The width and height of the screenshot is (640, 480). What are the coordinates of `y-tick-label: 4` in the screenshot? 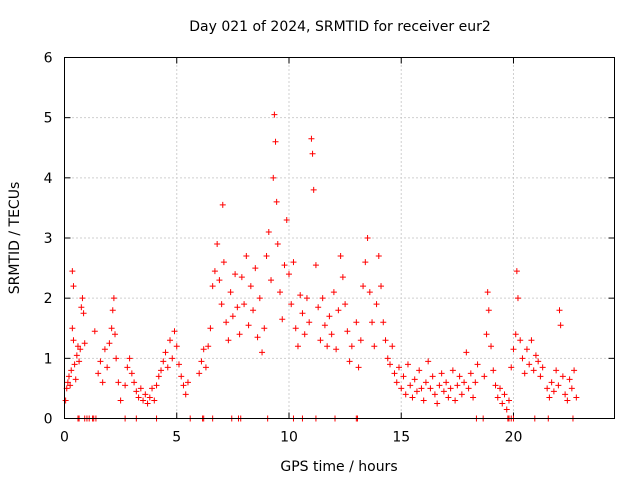 It's located at (48, 179).